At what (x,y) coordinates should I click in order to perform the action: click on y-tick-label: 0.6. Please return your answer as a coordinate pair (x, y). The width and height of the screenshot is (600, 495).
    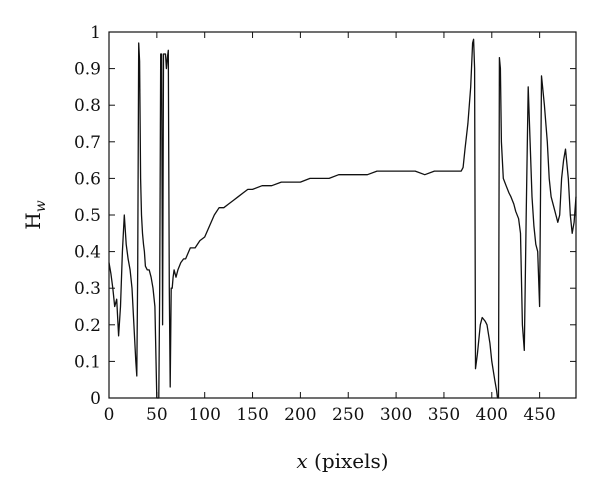
    Looking at the image, I should click on (87, 179).